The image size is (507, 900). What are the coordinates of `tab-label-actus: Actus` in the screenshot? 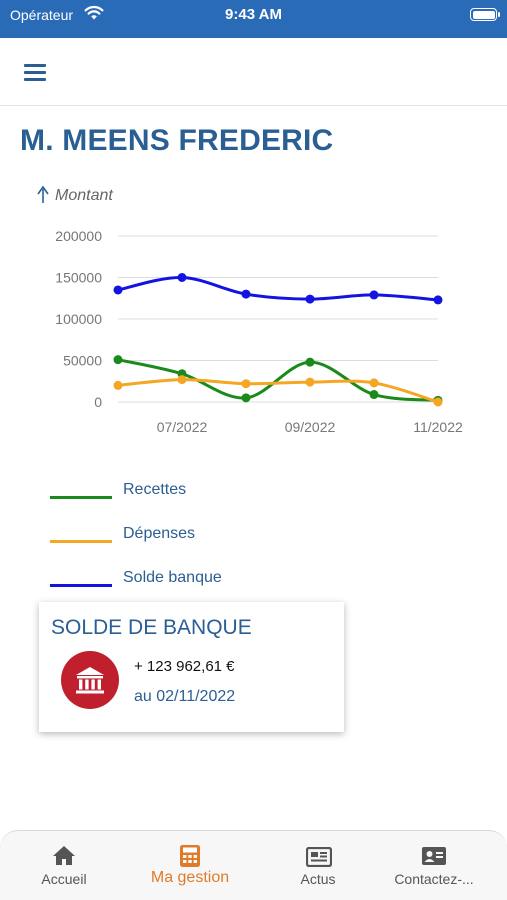 It's located at (318, 879).